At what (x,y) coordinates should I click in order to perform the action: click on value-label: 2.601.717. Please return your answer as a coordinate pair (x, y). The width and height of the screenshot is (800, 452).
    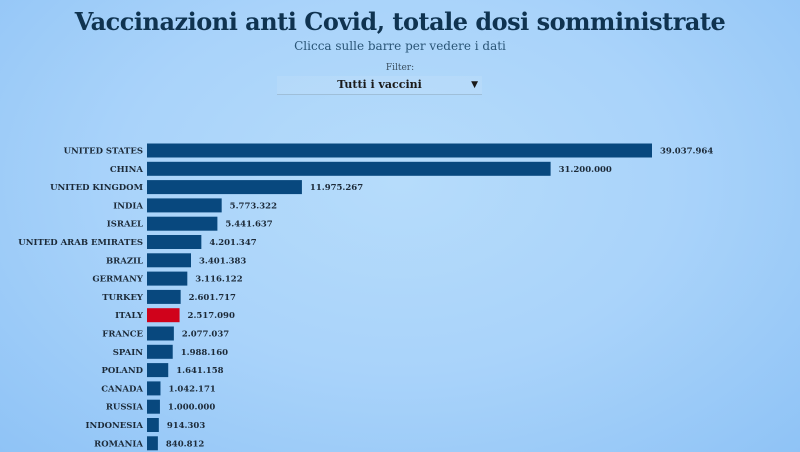
    Looking at the image, I should click on (212, 298).